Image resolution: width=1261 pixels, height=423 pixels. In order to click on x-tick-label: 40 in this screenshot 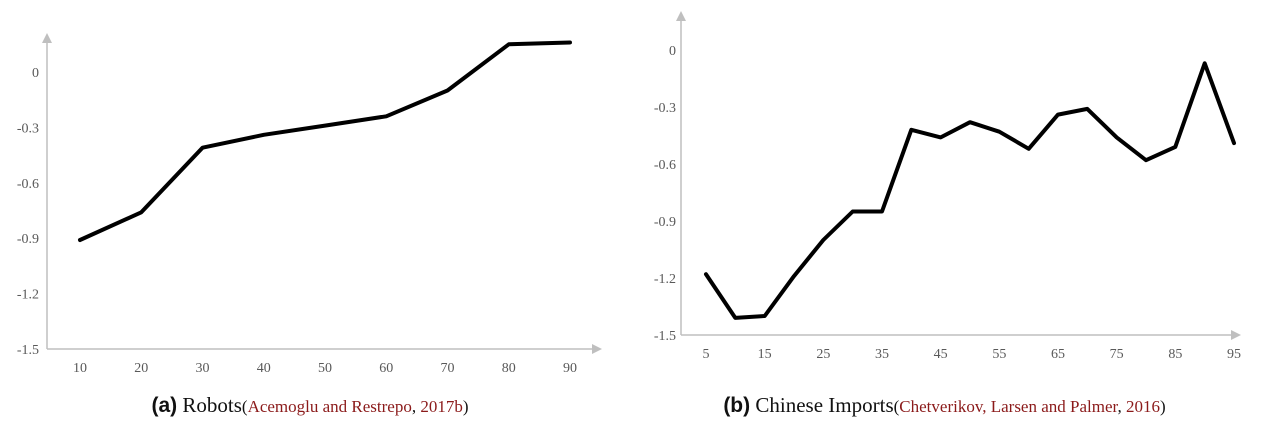, I will do `click(264, 368)`.